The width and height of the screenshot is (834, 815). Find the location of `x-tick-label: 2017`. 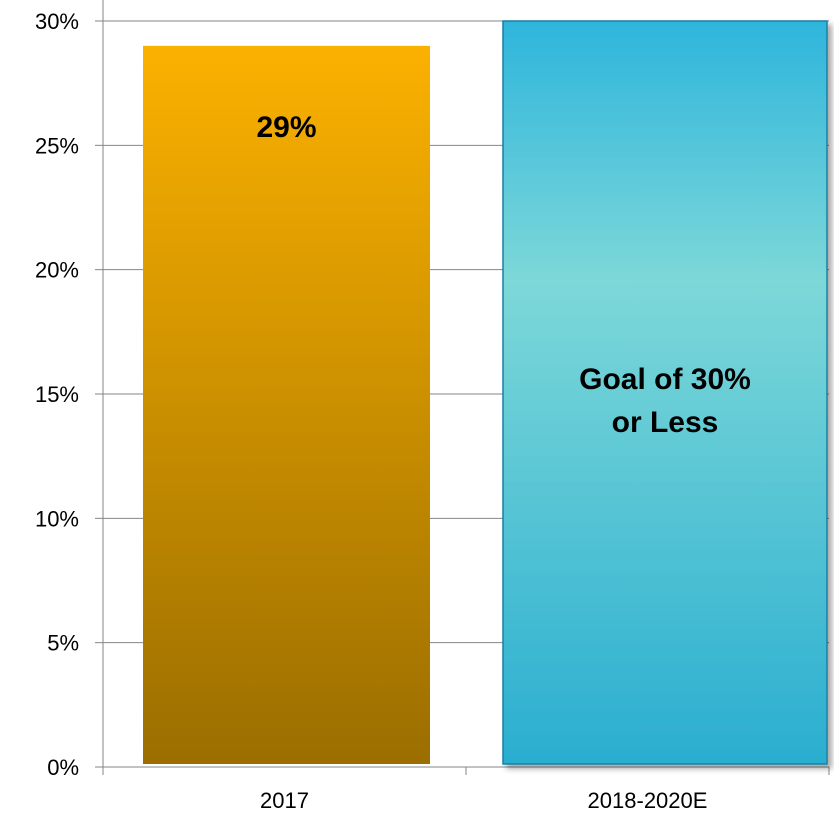

x-tick-label: 2017 is located at coordinates (284, 800).